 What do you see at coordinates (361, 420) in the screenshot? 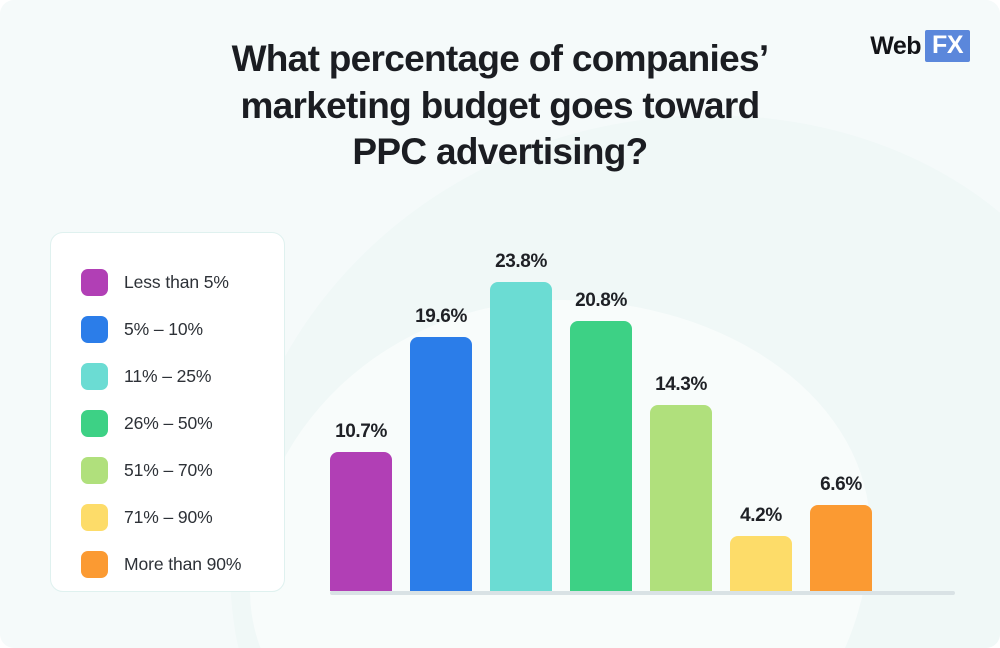
I see `bar-column: 10.7%` at bounding box center [361, 420].